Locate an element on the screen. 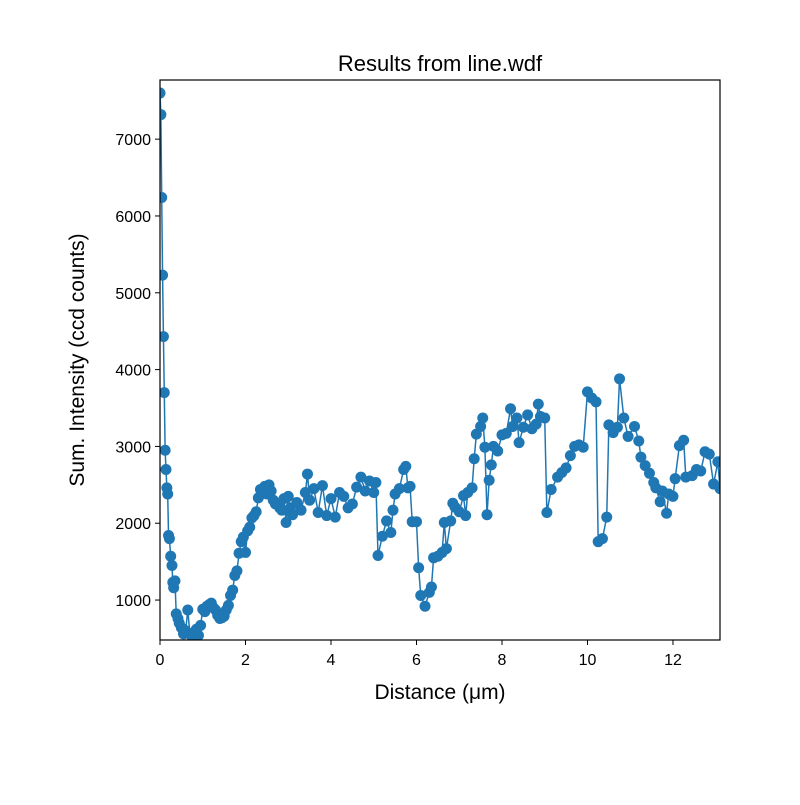 The image size is (800, 805). y-axis-label: Sum. Intensity (ccd counts) is located at coordinates (77, 359).